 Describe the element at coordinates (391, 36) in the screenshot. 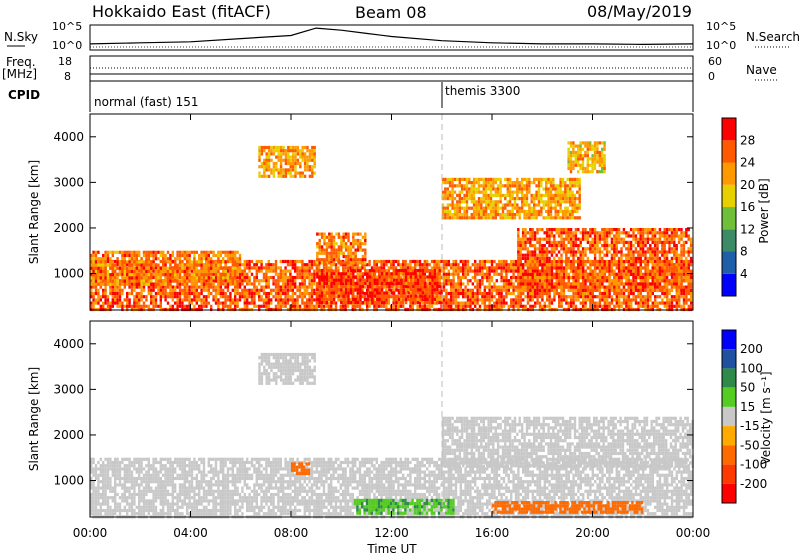

I see `nsky-series-line` at that location.